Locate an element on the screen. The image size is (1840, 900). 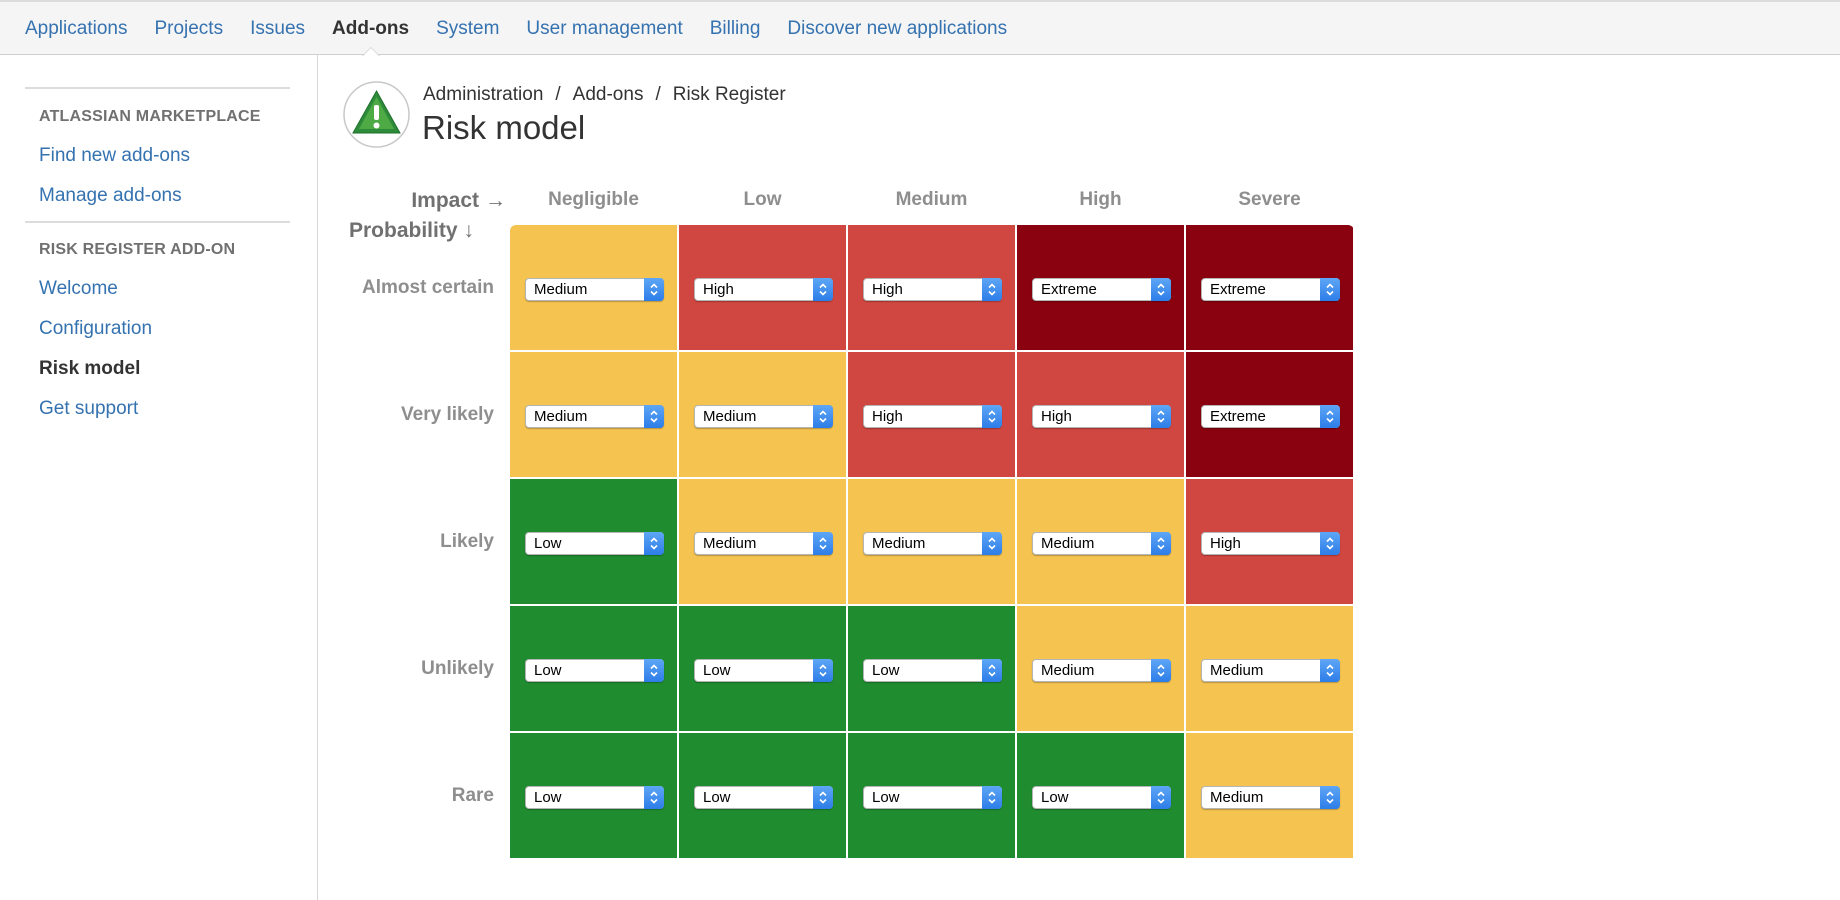
breadcrumb-add-ons: Add-ons is located at coordinates (608, 94).